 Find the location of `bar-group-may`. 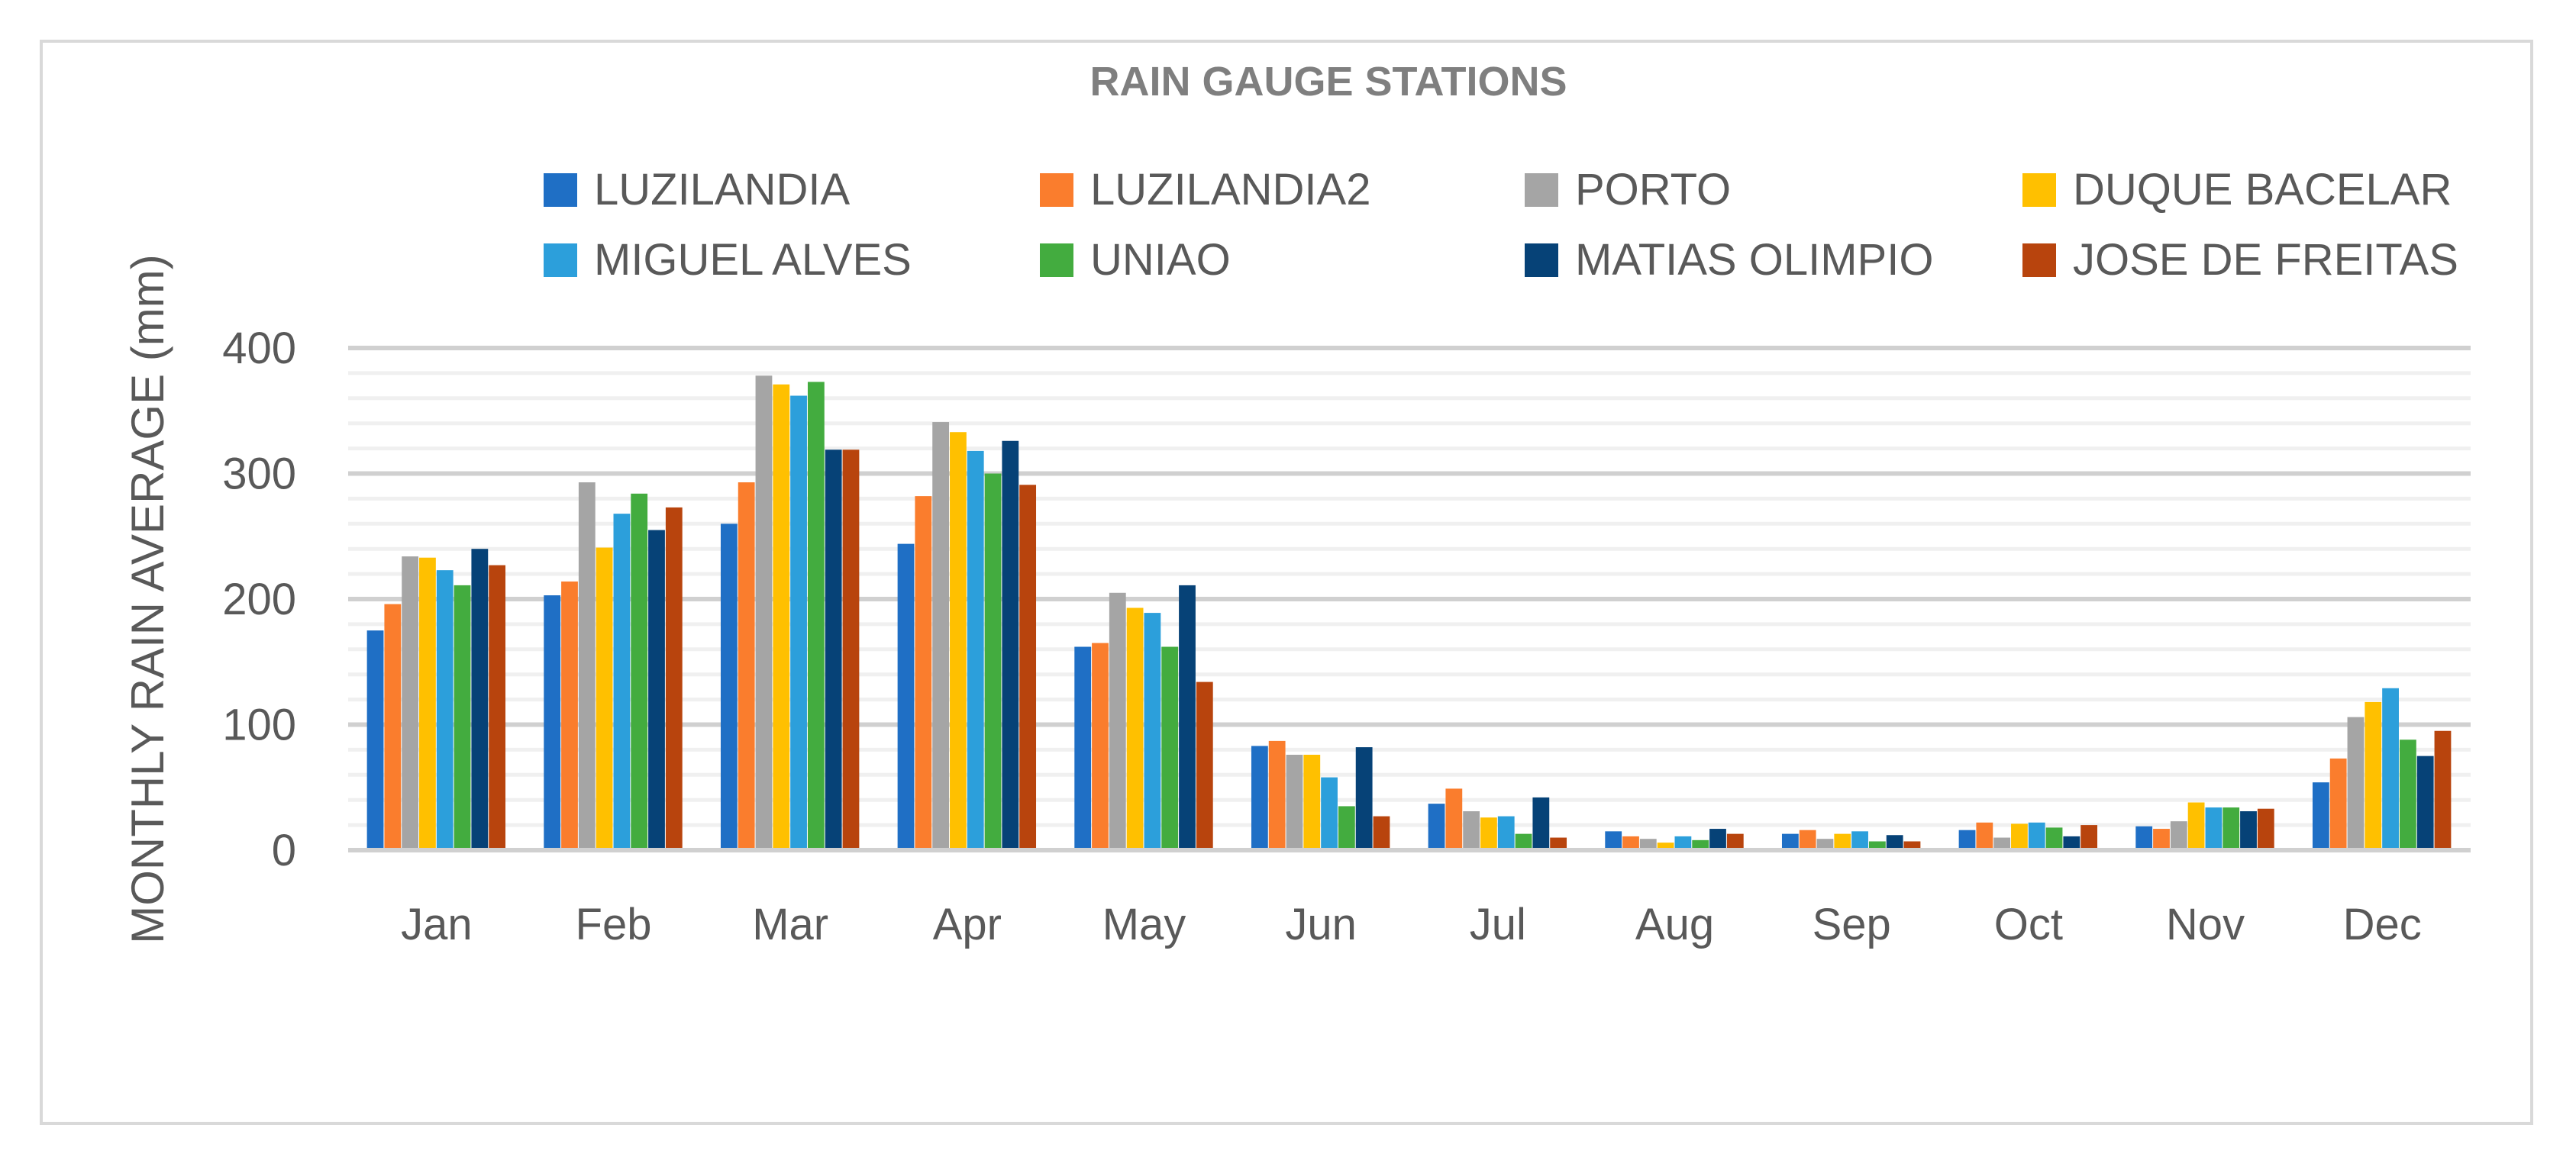

bar-group-may is located at coordinates (1143, 717).